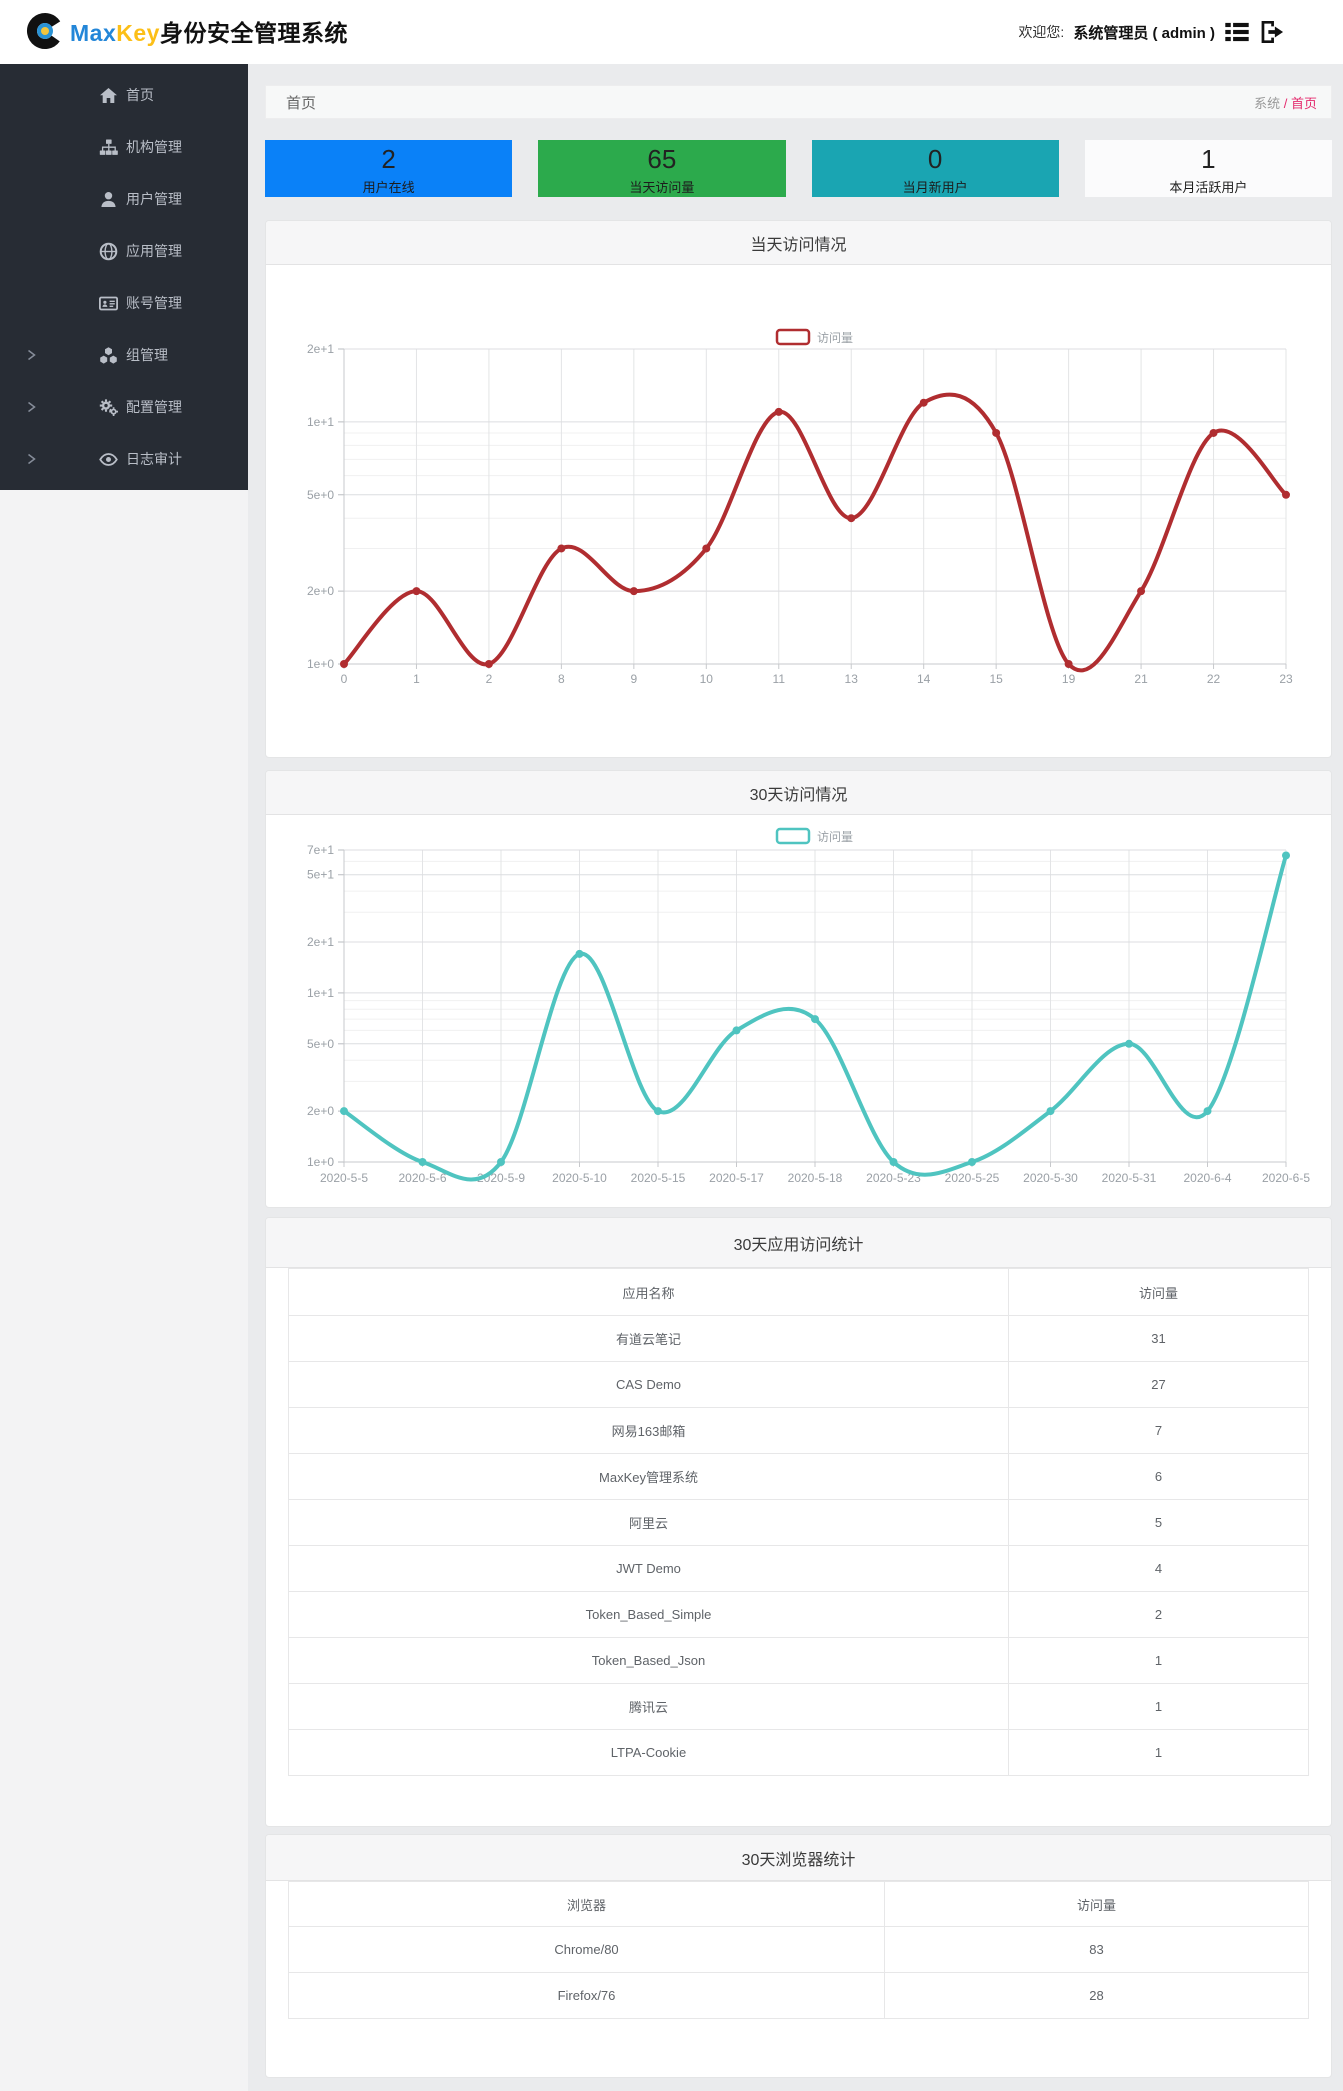  I want to click on breadcrumb: 系统 / 首页, so click(1285, 102).